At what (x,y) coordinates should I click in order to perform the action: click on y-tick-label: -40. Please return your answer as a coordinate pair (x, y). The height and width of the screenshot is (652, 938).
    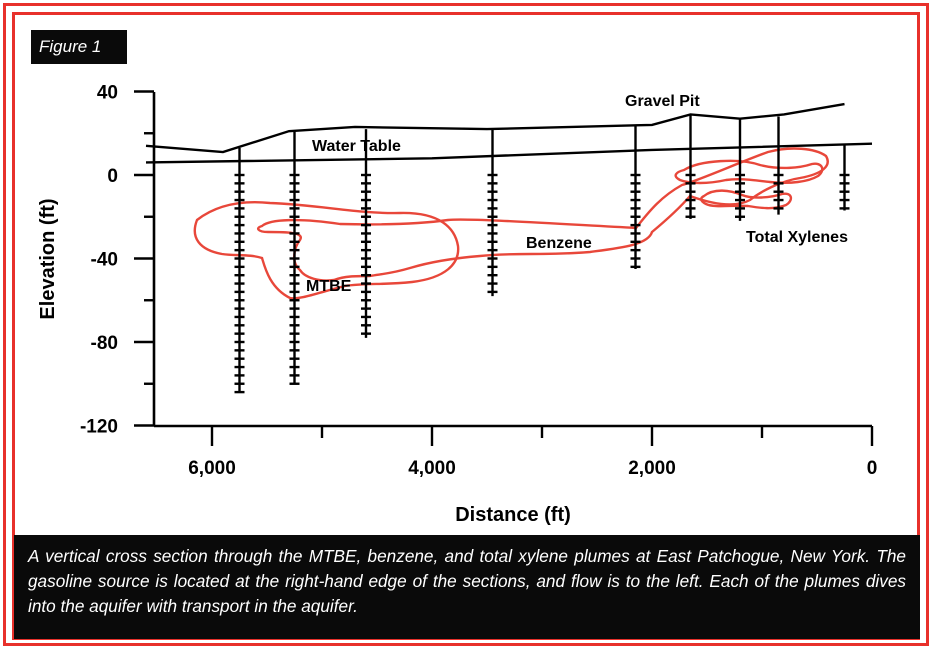
    Looking at the image, I should click on (104, 260).